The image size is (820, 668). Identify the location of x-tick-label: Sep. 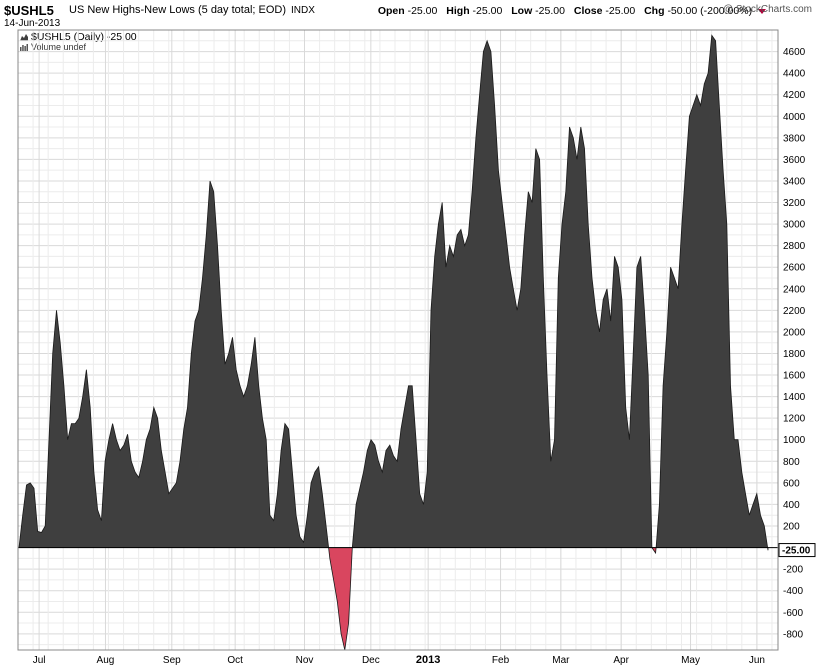
(172, 660).